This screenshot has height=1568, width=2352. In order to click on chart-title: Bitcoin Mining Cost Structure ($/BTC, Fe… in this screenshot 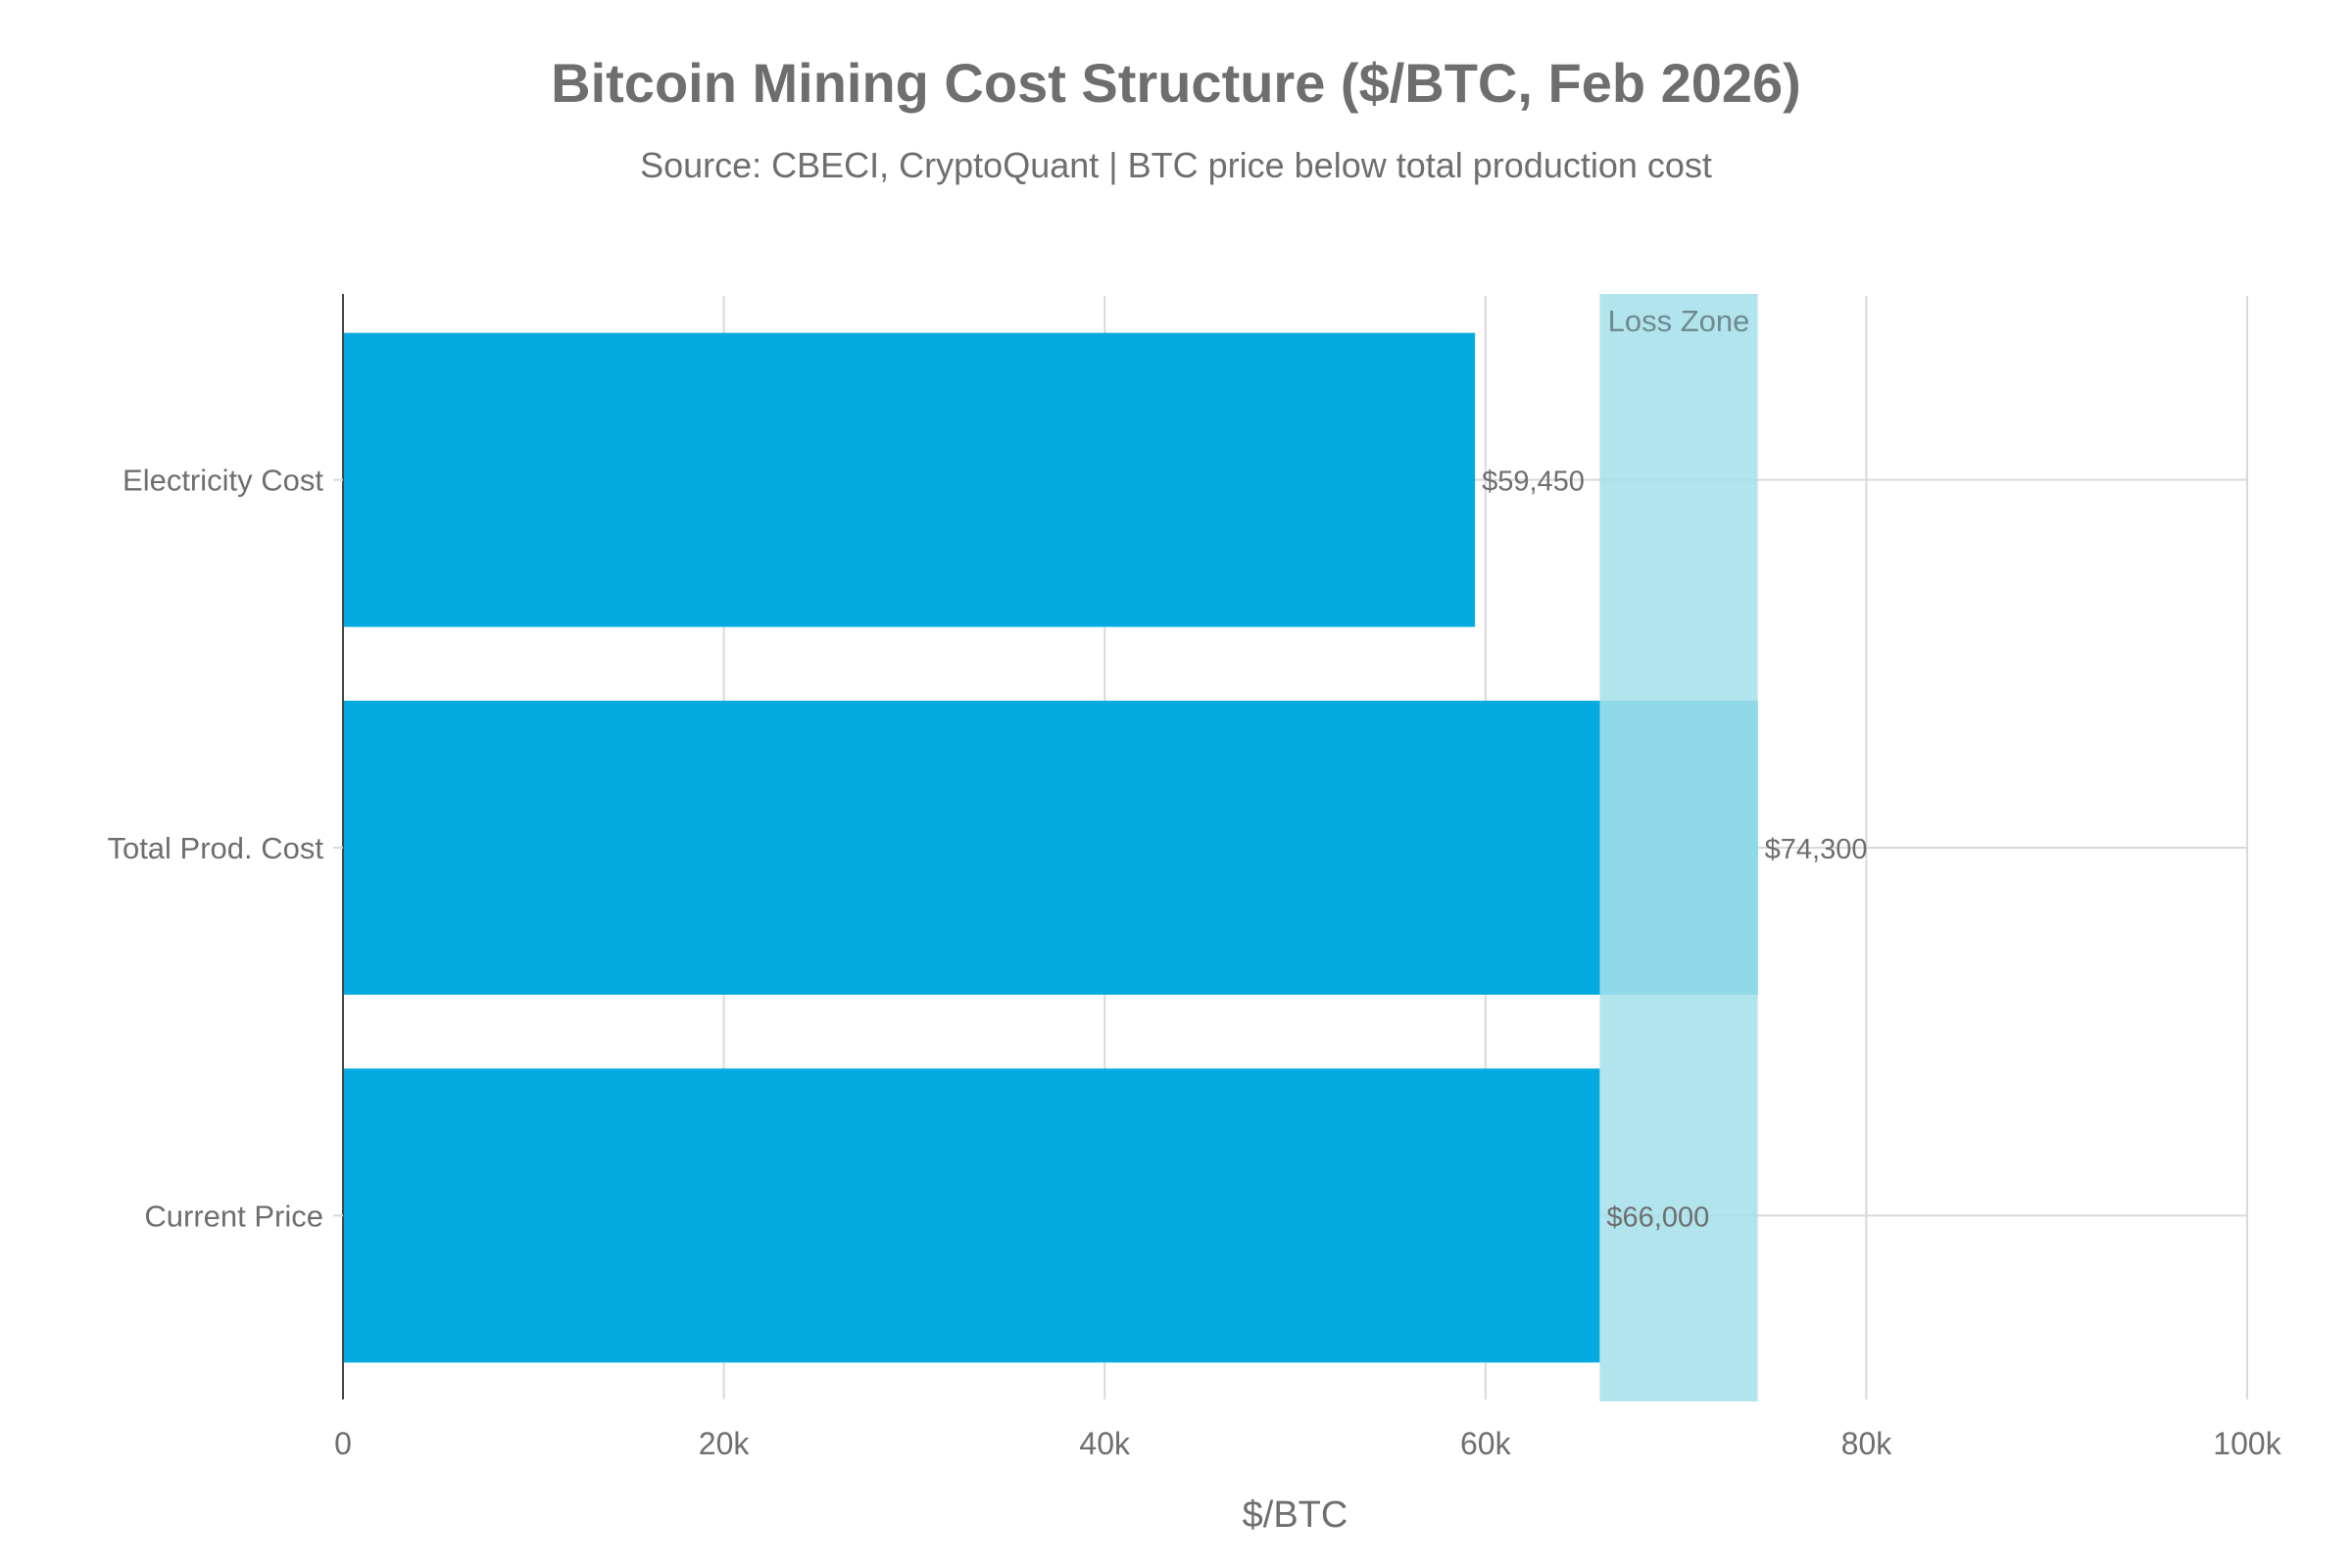, I will do `click(1176, 83)`.